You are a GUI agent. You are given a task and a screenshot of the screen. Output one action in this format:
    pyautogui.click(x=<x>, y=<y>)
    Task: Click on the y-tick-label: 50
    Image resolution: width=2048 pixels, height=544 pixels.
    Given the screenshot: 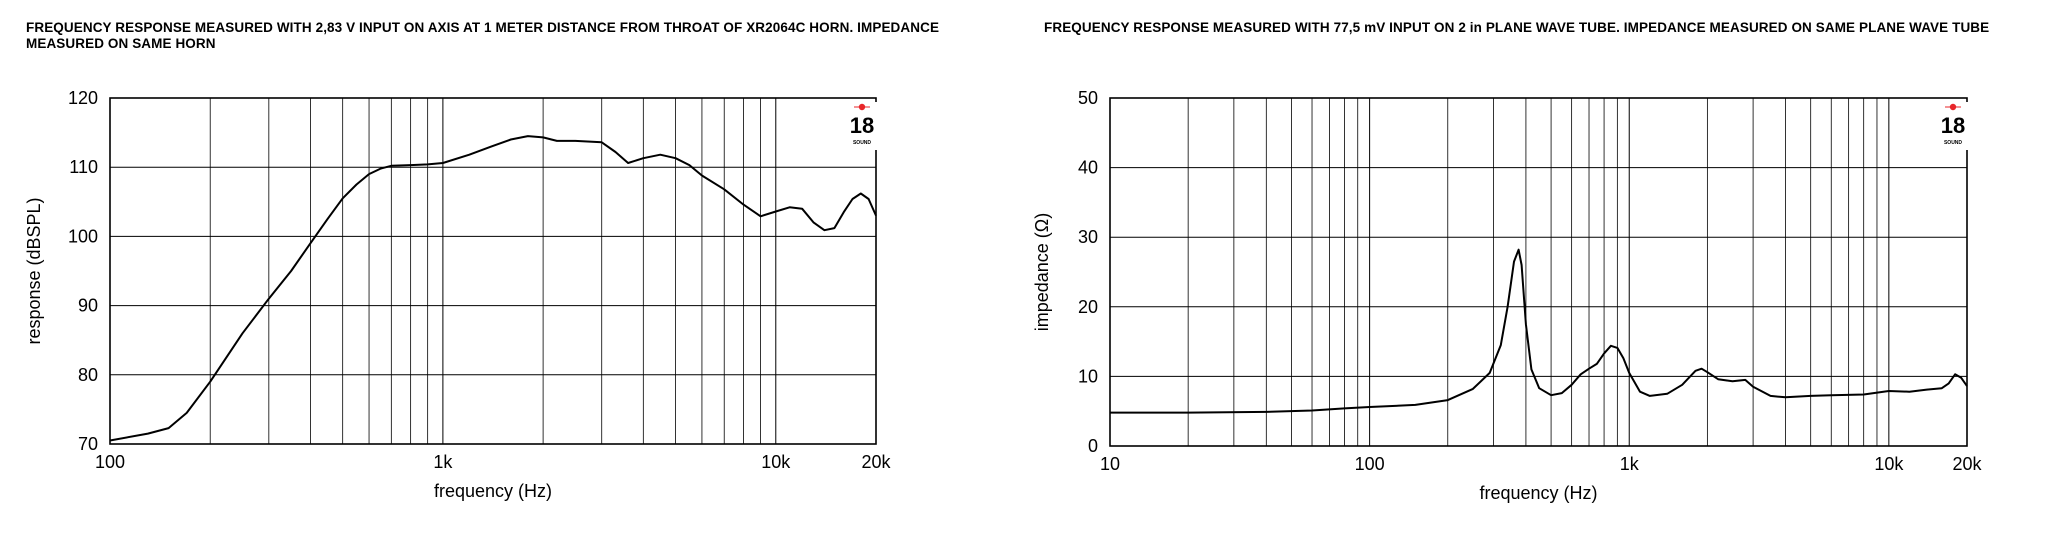 What is the action you would take?
    pyautogui.click(x=1088, y=98)
    